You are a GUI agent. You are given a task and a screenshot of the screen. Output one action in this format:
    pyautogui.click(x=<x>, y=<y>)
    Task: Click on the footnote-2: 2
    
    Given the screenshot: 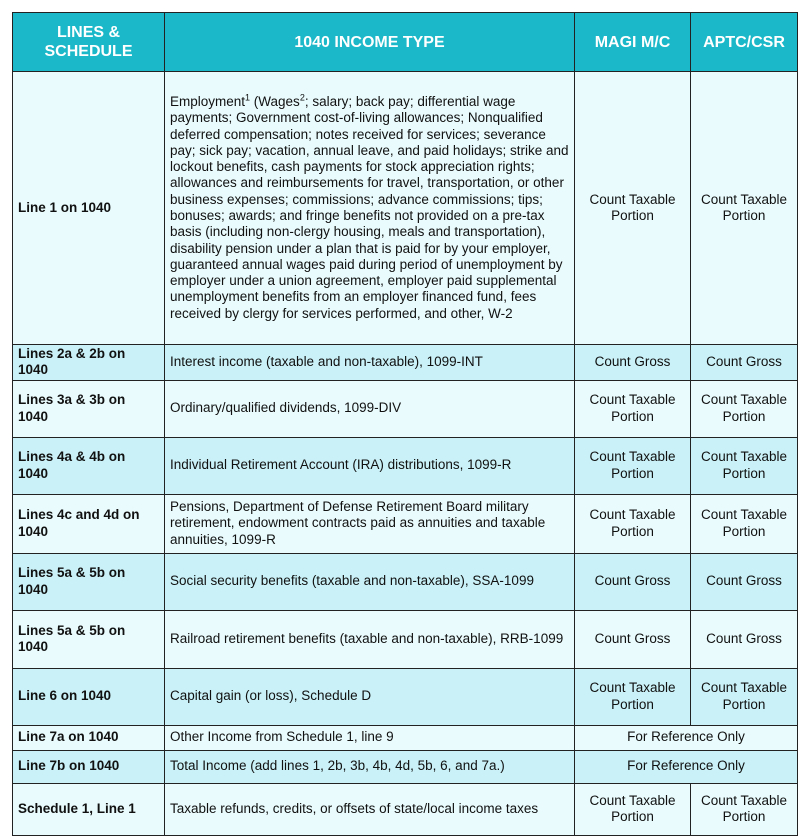 What is the action you would take?
    pyautogui.click(x=302, y=97)
    